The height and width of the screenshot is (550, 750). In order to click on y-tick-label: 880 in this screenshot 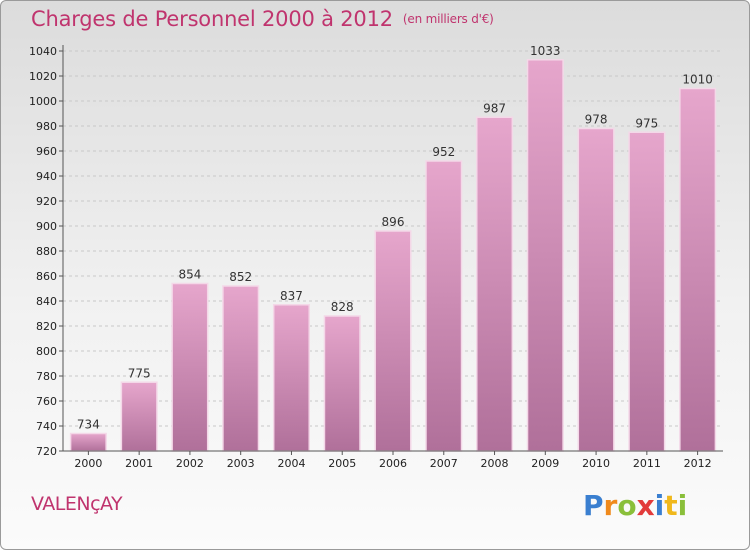, I will do `click(46, 251)`.